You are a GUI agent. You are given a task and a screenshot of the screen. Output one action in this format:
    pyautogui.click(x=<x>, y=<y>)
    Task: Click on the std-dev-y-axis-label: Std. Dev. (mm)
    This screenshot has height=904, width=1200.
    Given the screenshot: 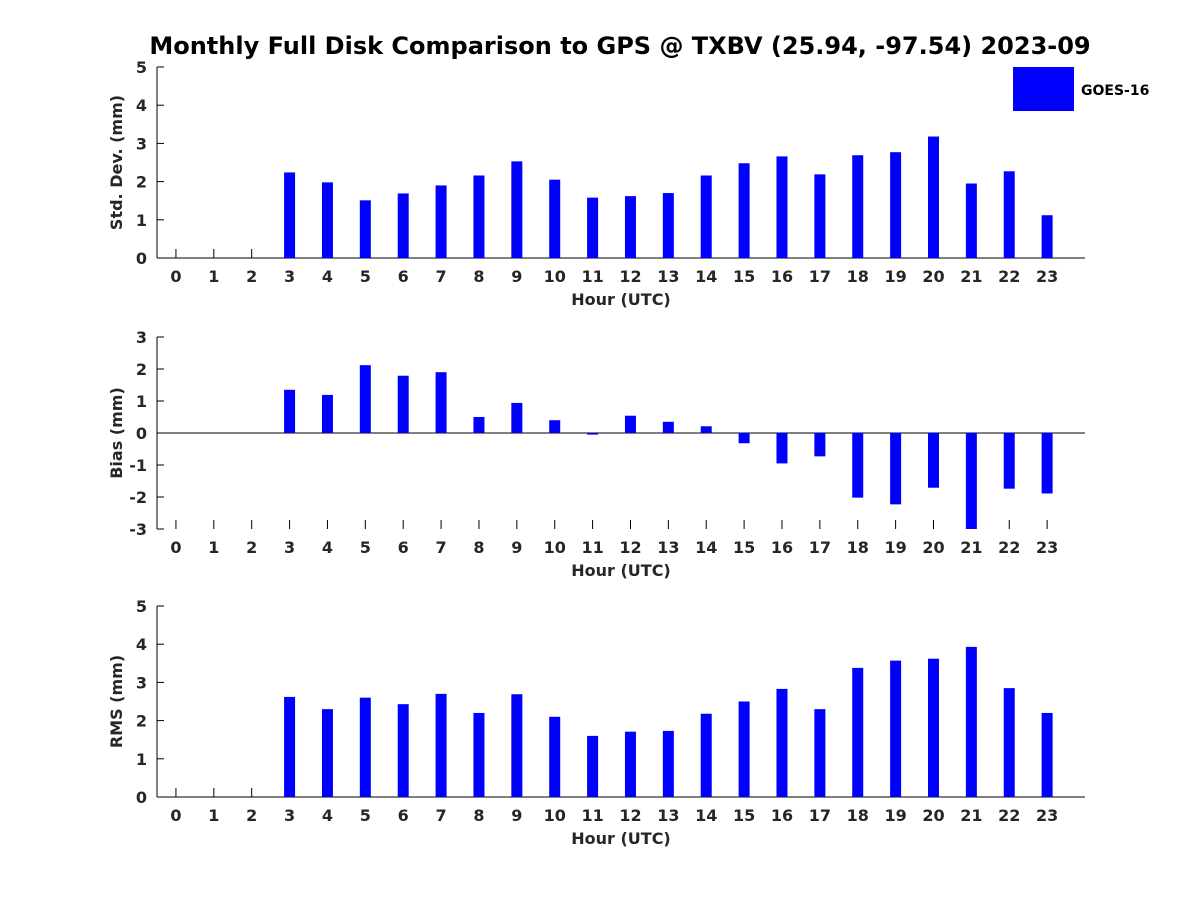 What is the action you would take?
    pyautogui.click(x=116, y=162)
    